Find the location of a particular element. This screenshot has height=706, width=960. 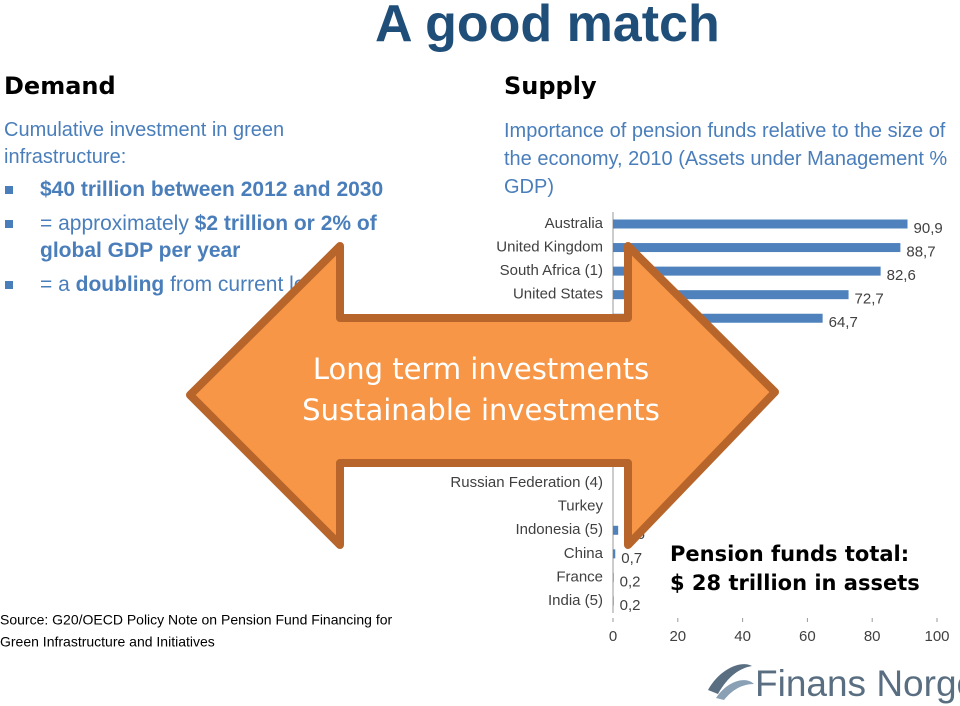

arrow-text: Long term investments is located at coordinates (481, 369).